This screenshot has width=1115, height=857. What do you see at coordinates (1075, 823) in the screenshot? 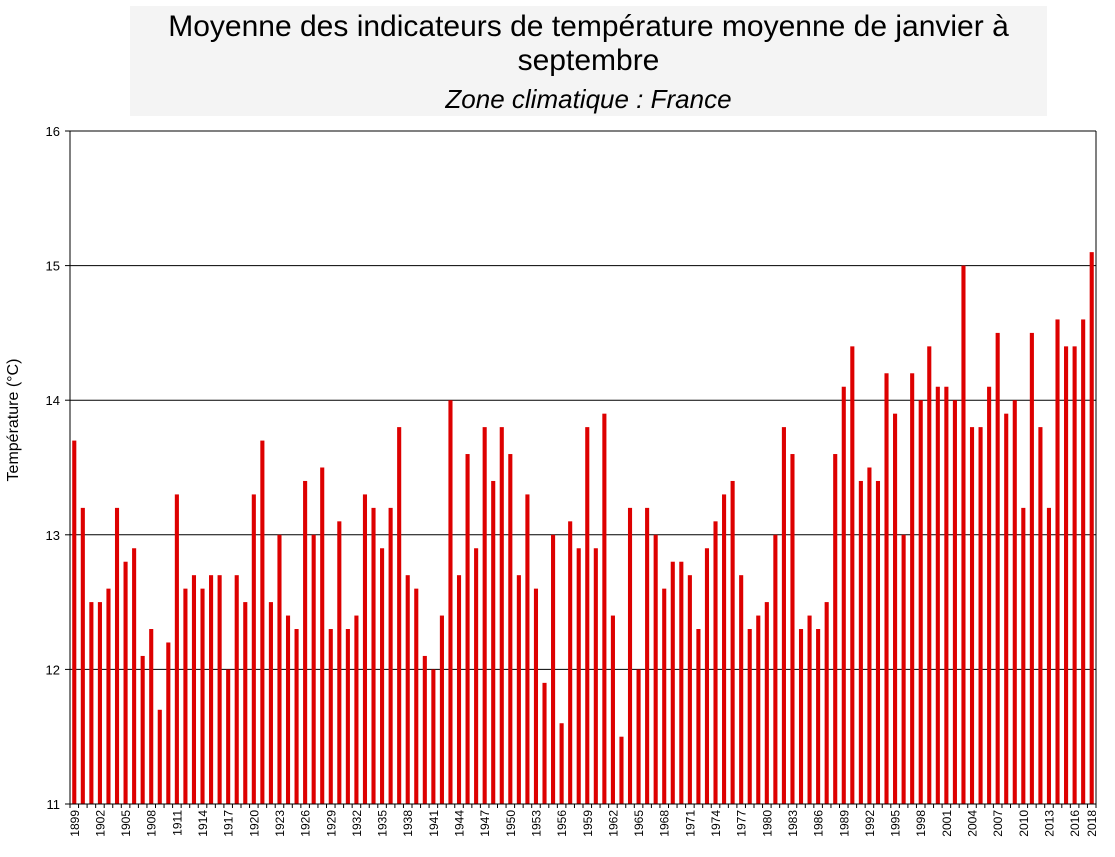
I see `x-tick-label-2016: 2016` at bounding box center [1075, 823].